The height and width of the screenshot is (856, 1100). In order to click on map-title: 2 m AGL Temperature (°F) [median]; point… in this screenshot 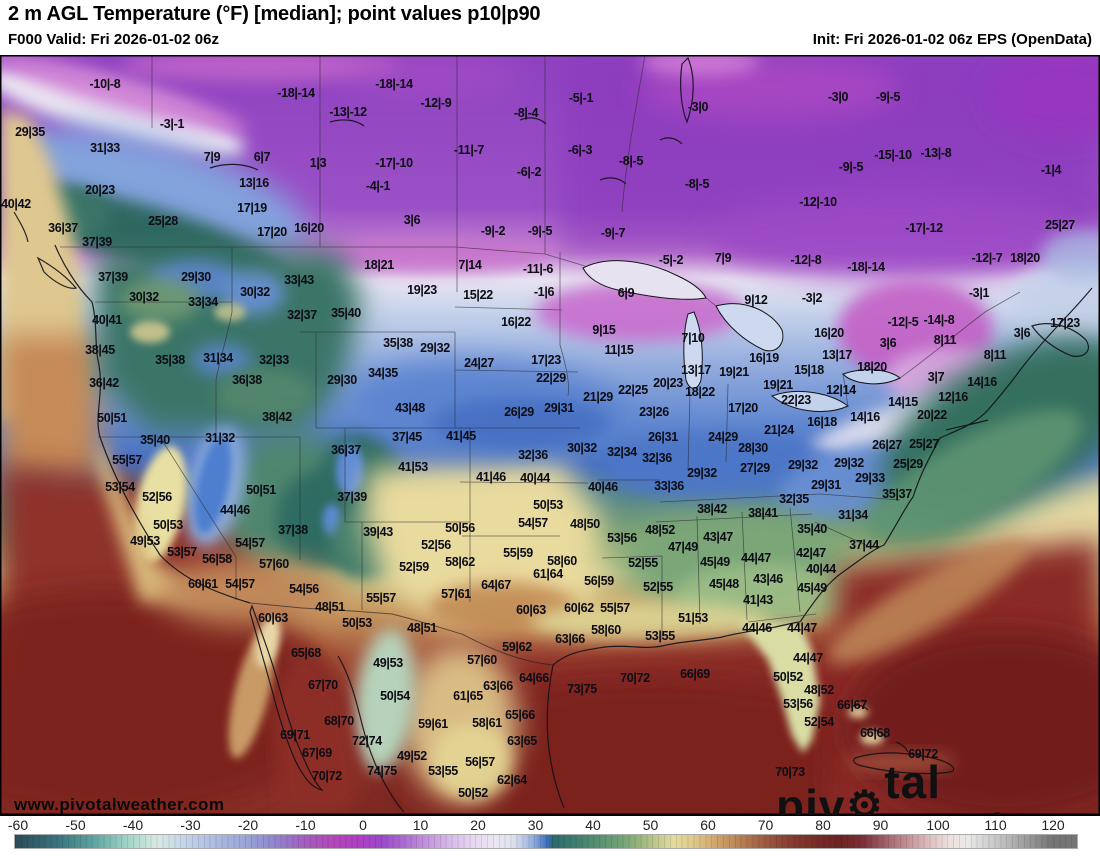, I will do `click(274, 14)`.